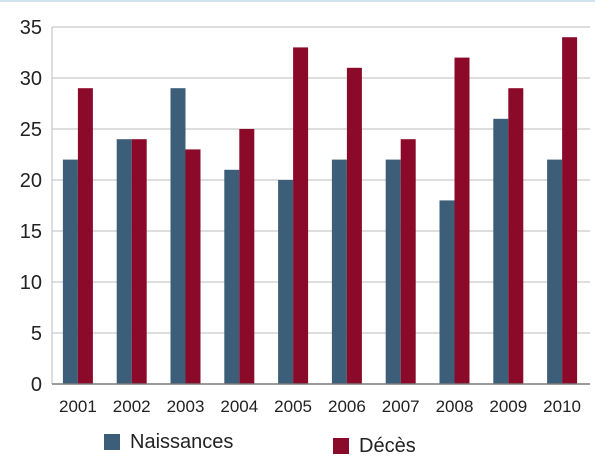 This screenshot has width=595, height=458. Describe the element at coordinates (508, 406) in the screenshot. I see `x-tick-label: 2009` at that location.